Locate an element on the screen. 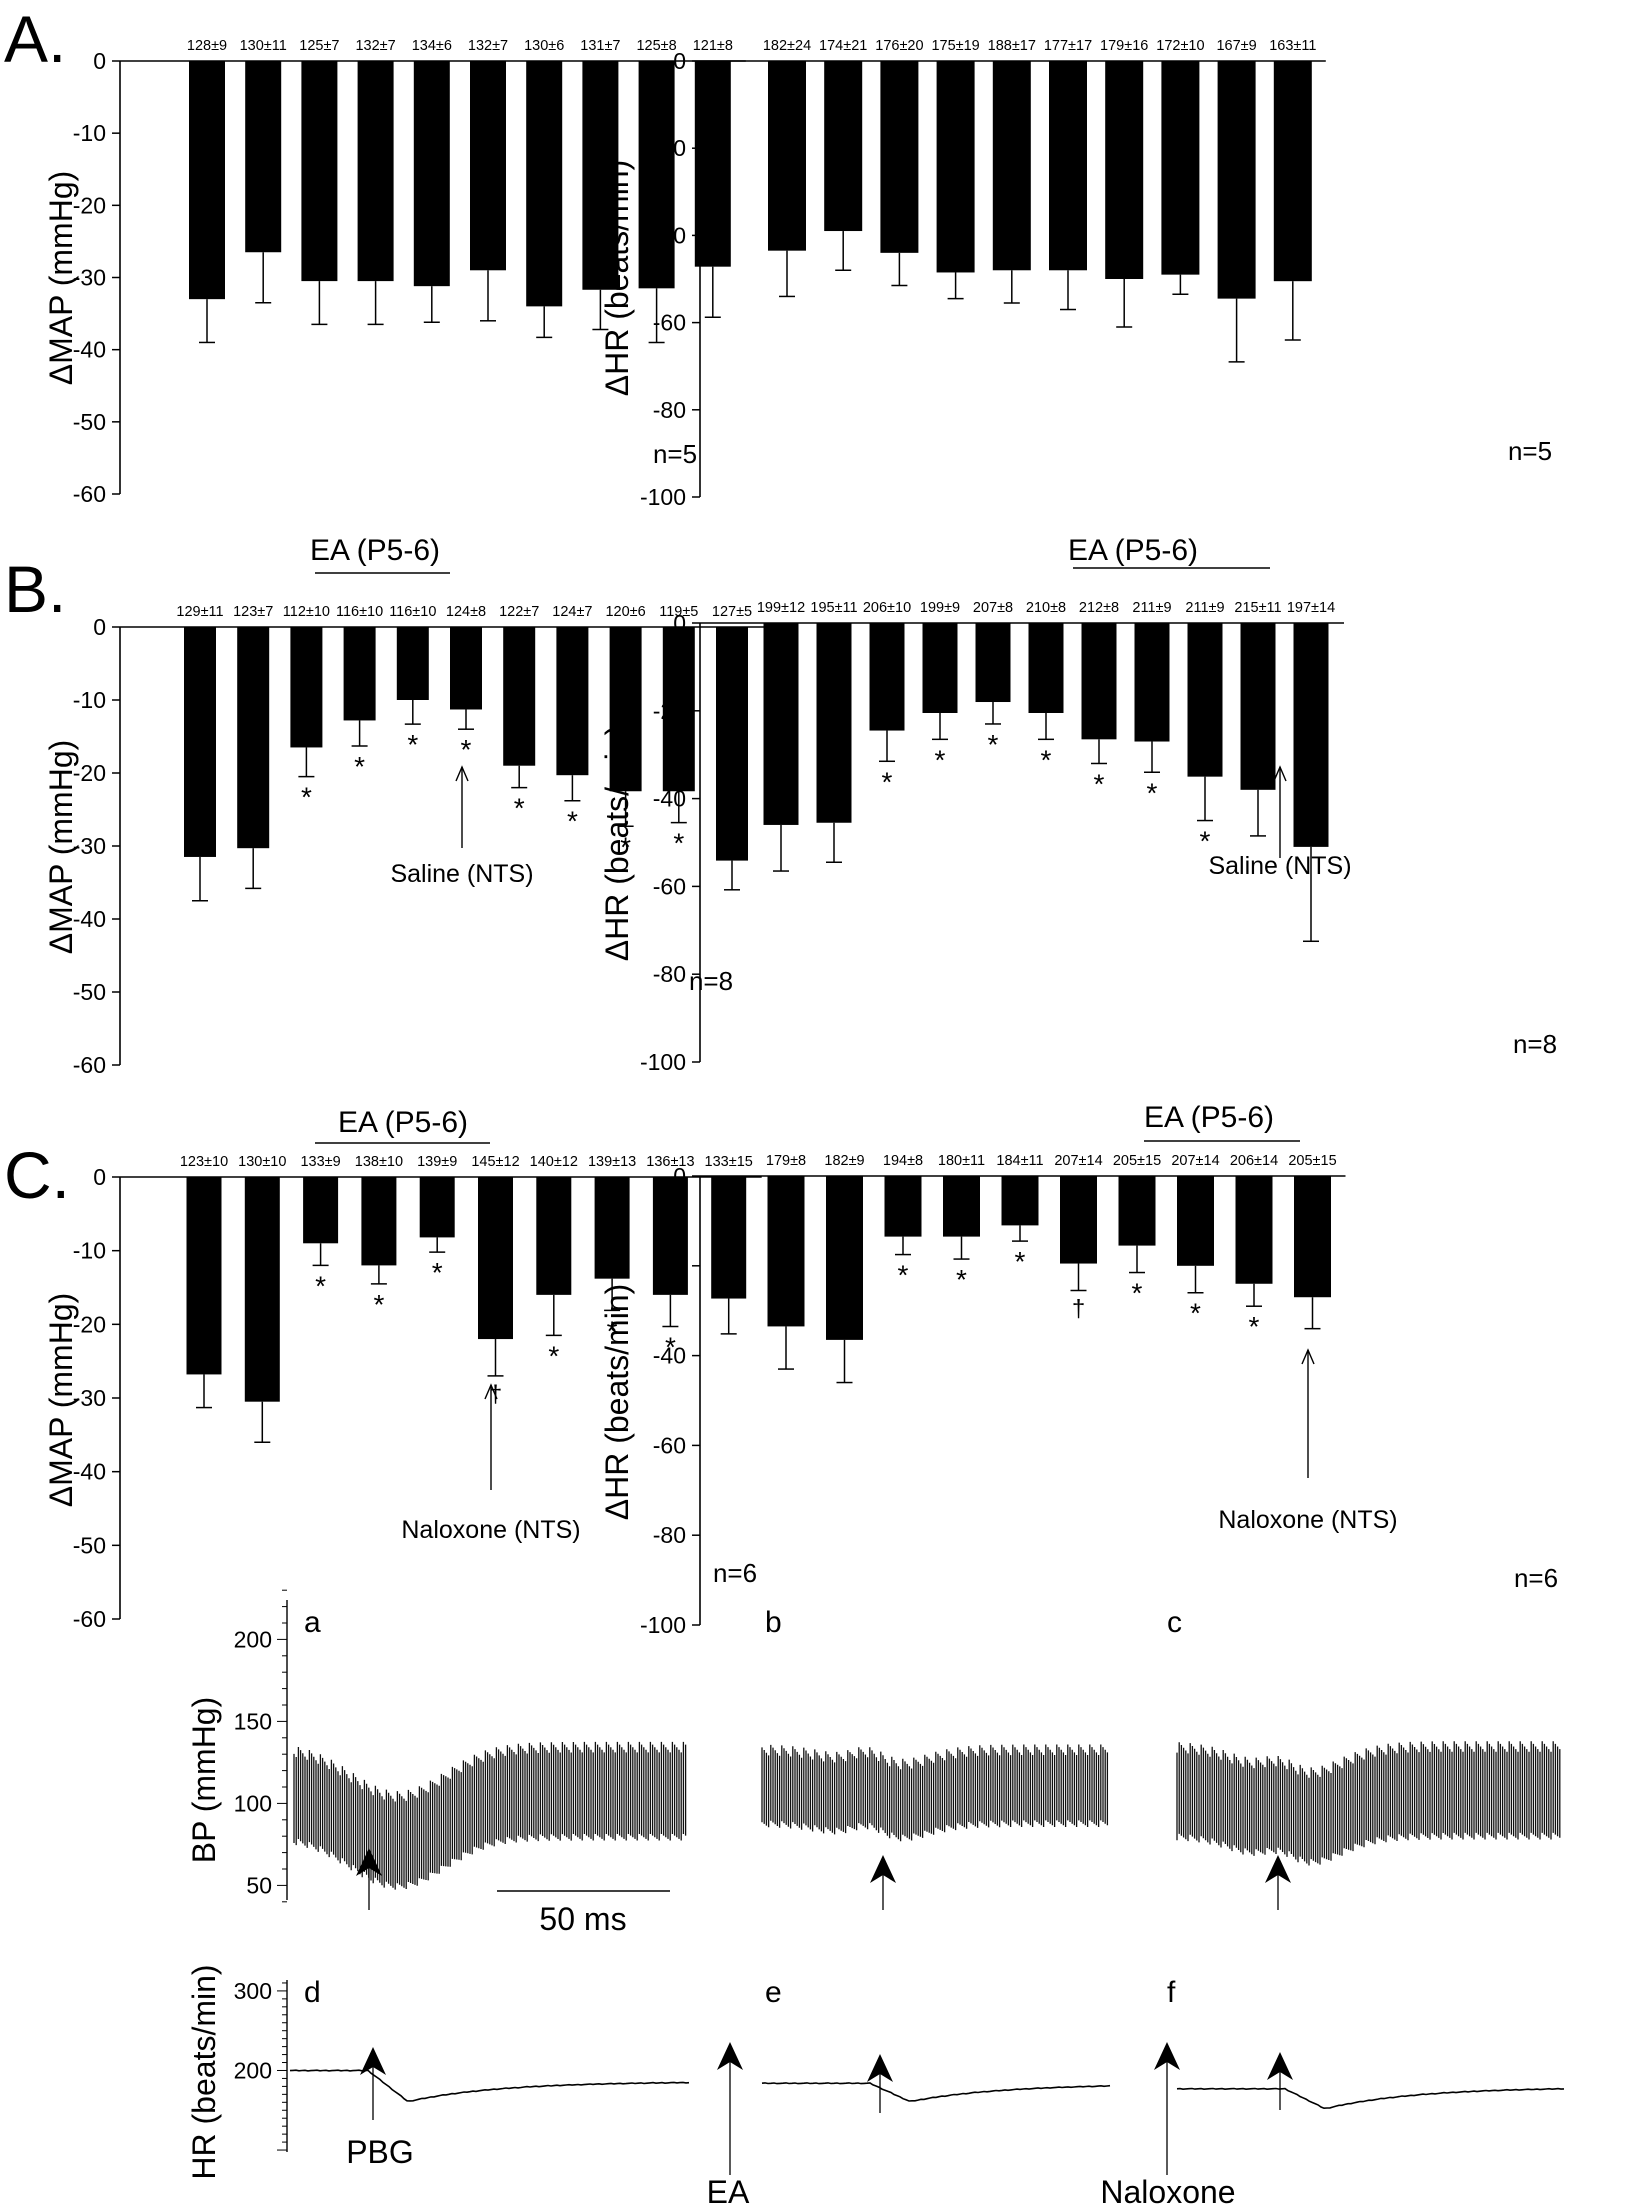 The width and height of the screenshot is (1650, 2209). bar-top-label: 184±11 is located at coordinates (1019, 1161).